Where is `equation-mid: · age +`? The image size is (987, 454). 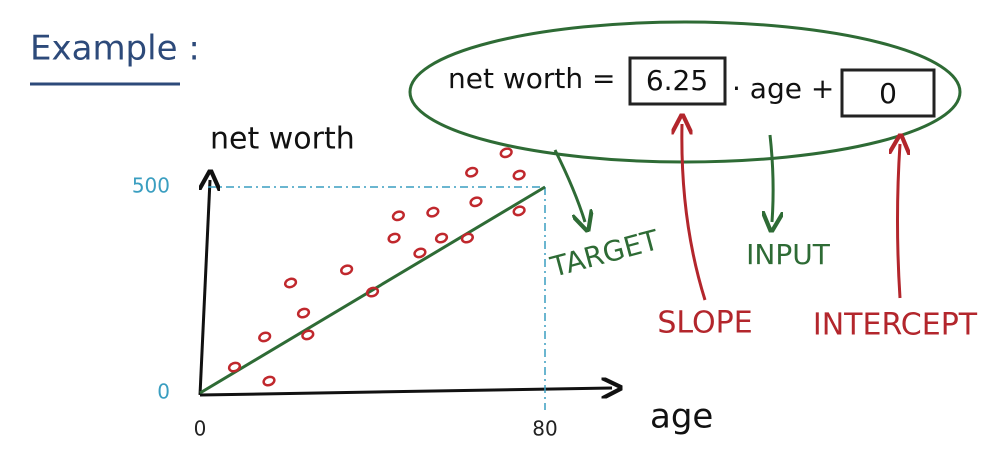
equation-mid: · age + is located at coordinates (783, 88).